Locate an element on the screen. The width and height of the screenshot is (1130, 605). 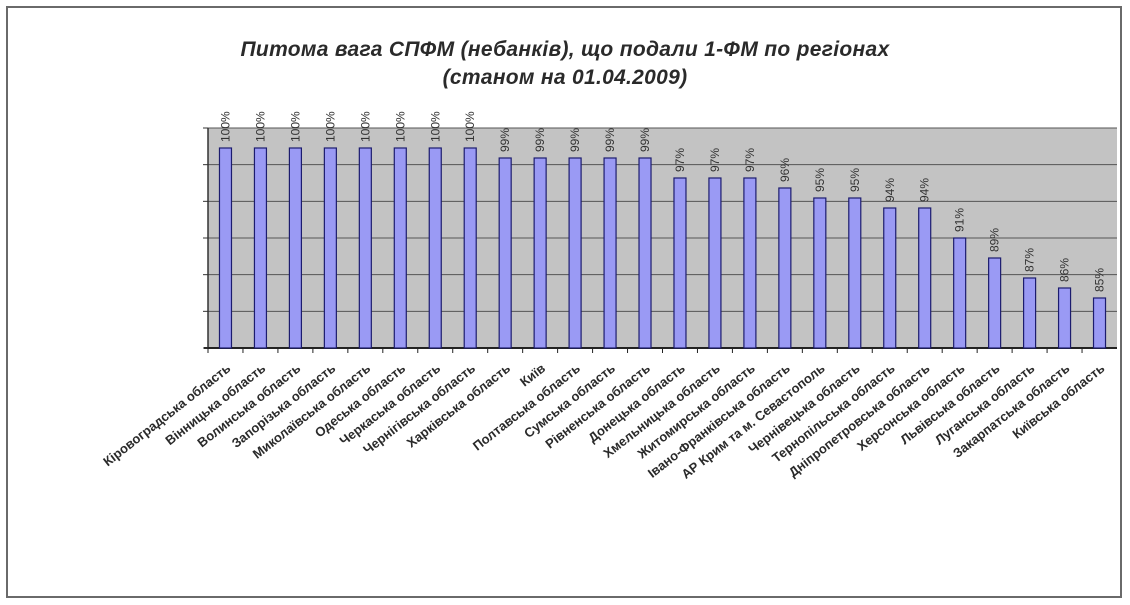
data-label: 91% is located at coordinates (960, 220).